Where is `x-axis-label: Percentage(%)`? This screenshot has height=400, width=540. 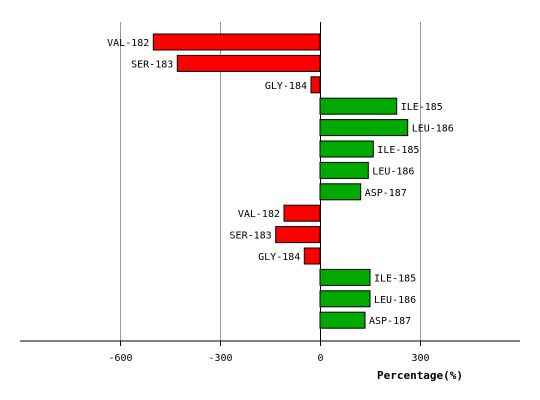
x-axis-label: Percentage(%) is located at coordinates (420, 375).